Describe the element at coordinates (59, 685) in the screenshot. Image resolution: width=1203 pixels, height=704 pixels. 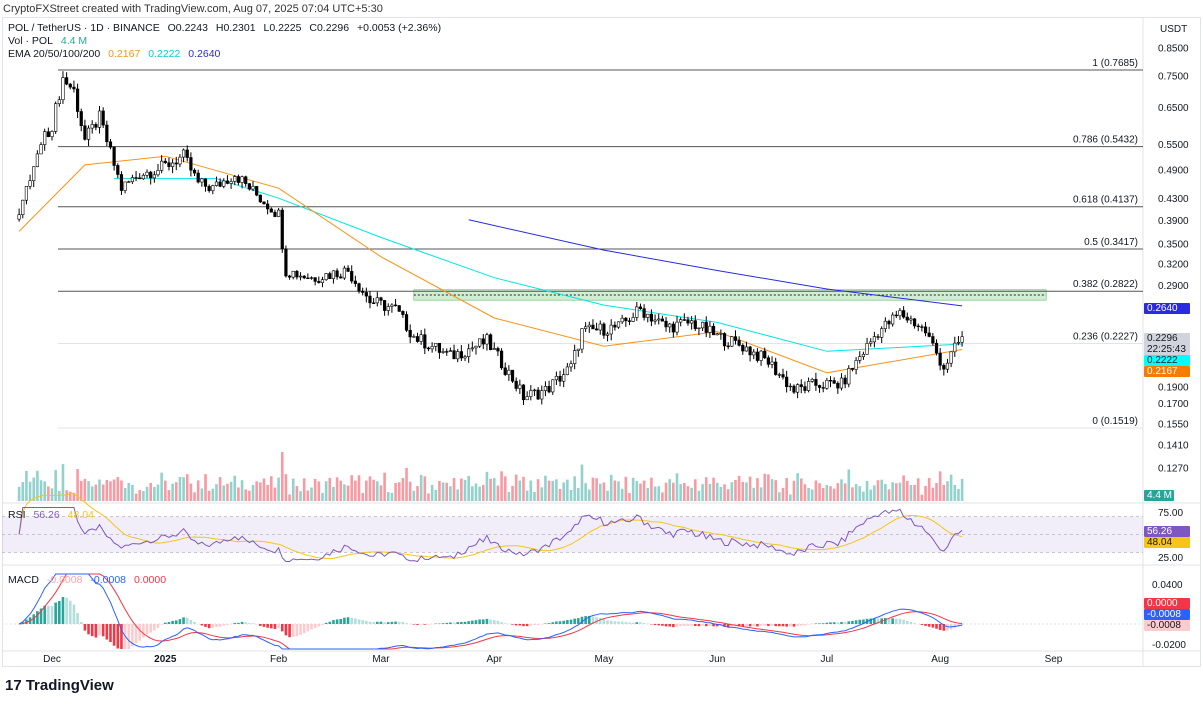
I see `tradingview-logo: 17 TradingView` at that location.